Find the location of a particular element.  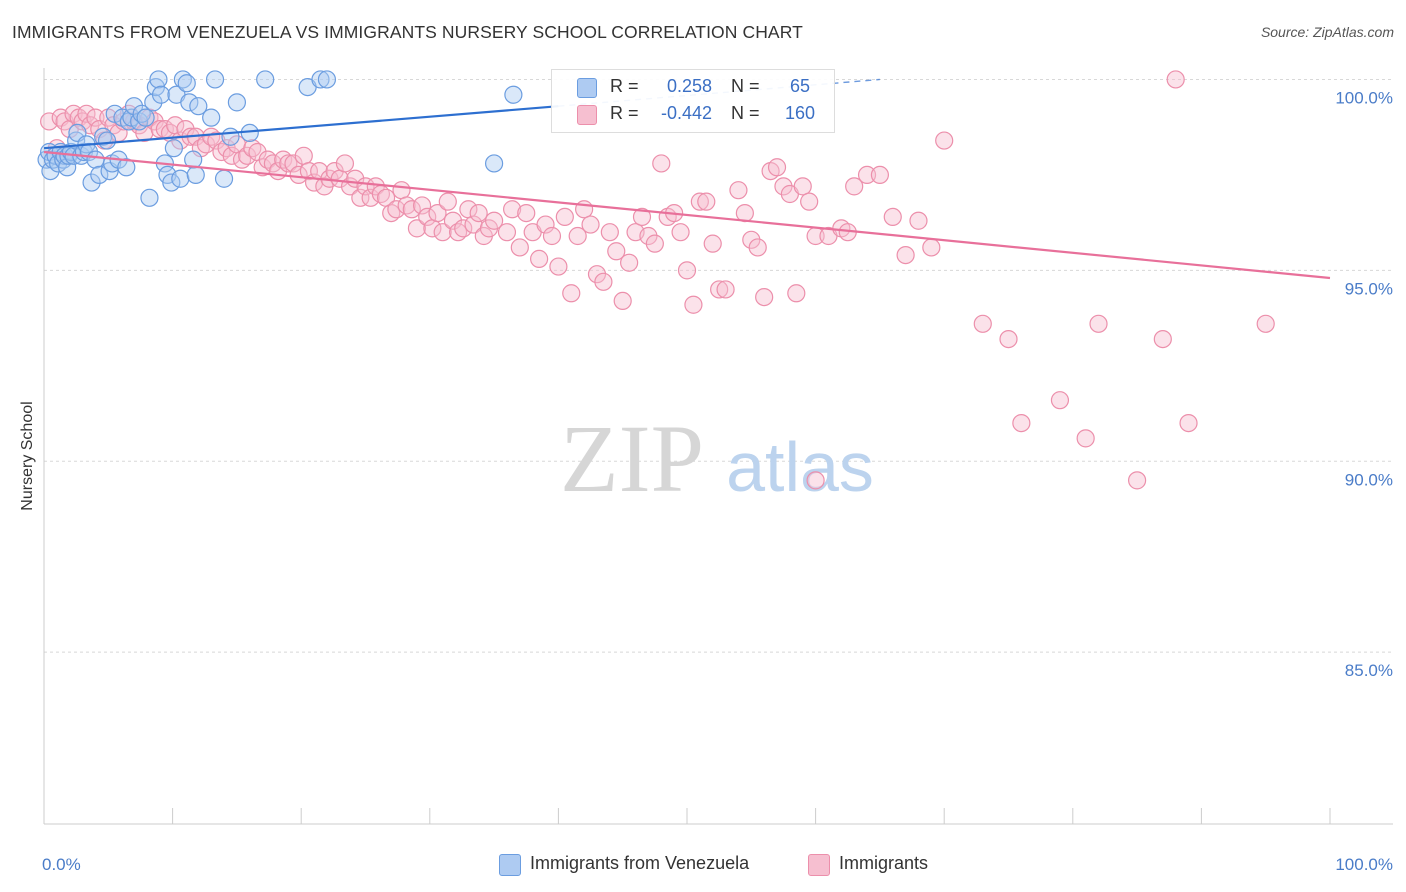

x-tick-label: 0.0% is located at coordinates (61, 864).